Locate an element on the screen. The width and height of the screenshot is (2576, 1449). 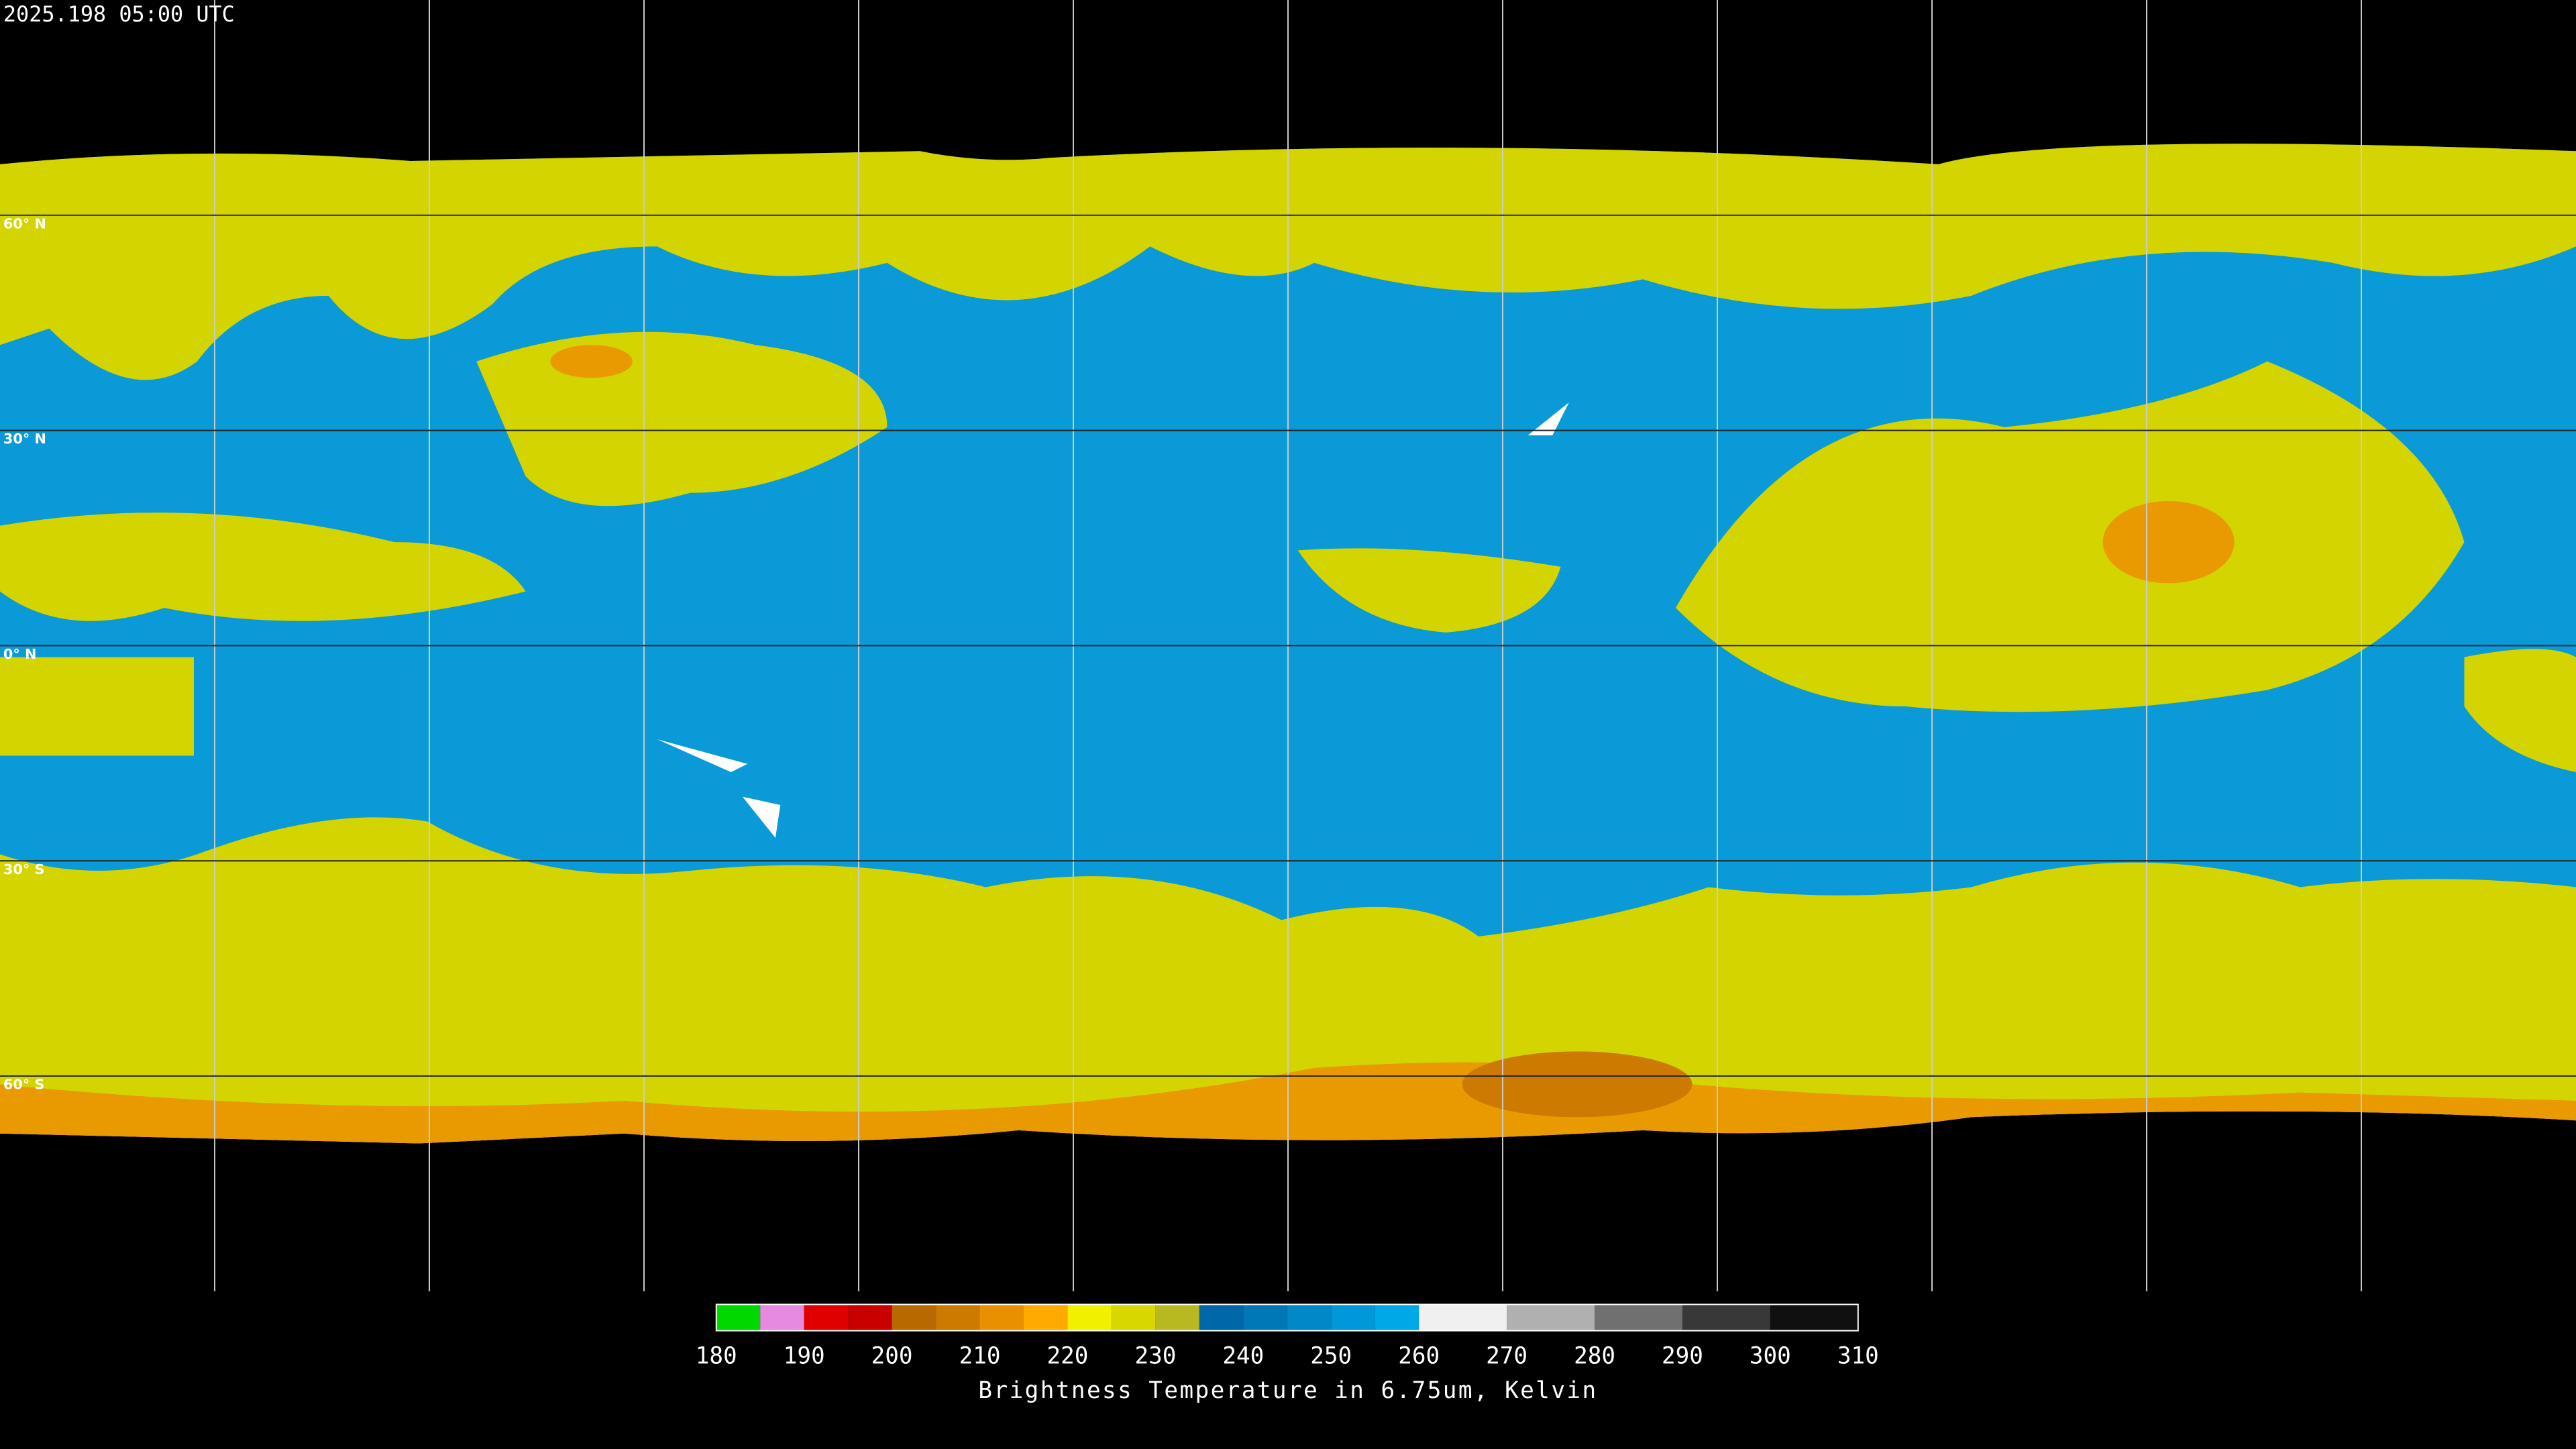
east-patch is located at coordinates (2520, 711).